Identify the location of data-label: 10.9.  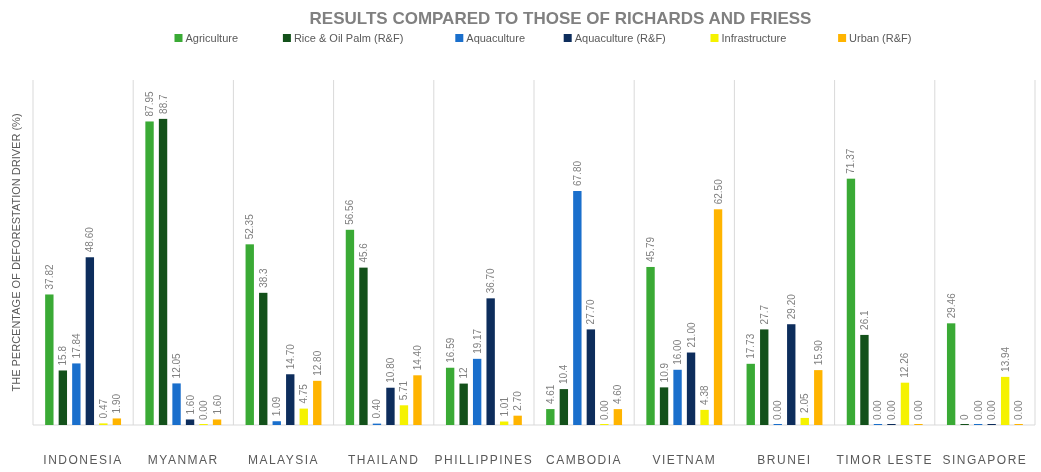
(664, 372).